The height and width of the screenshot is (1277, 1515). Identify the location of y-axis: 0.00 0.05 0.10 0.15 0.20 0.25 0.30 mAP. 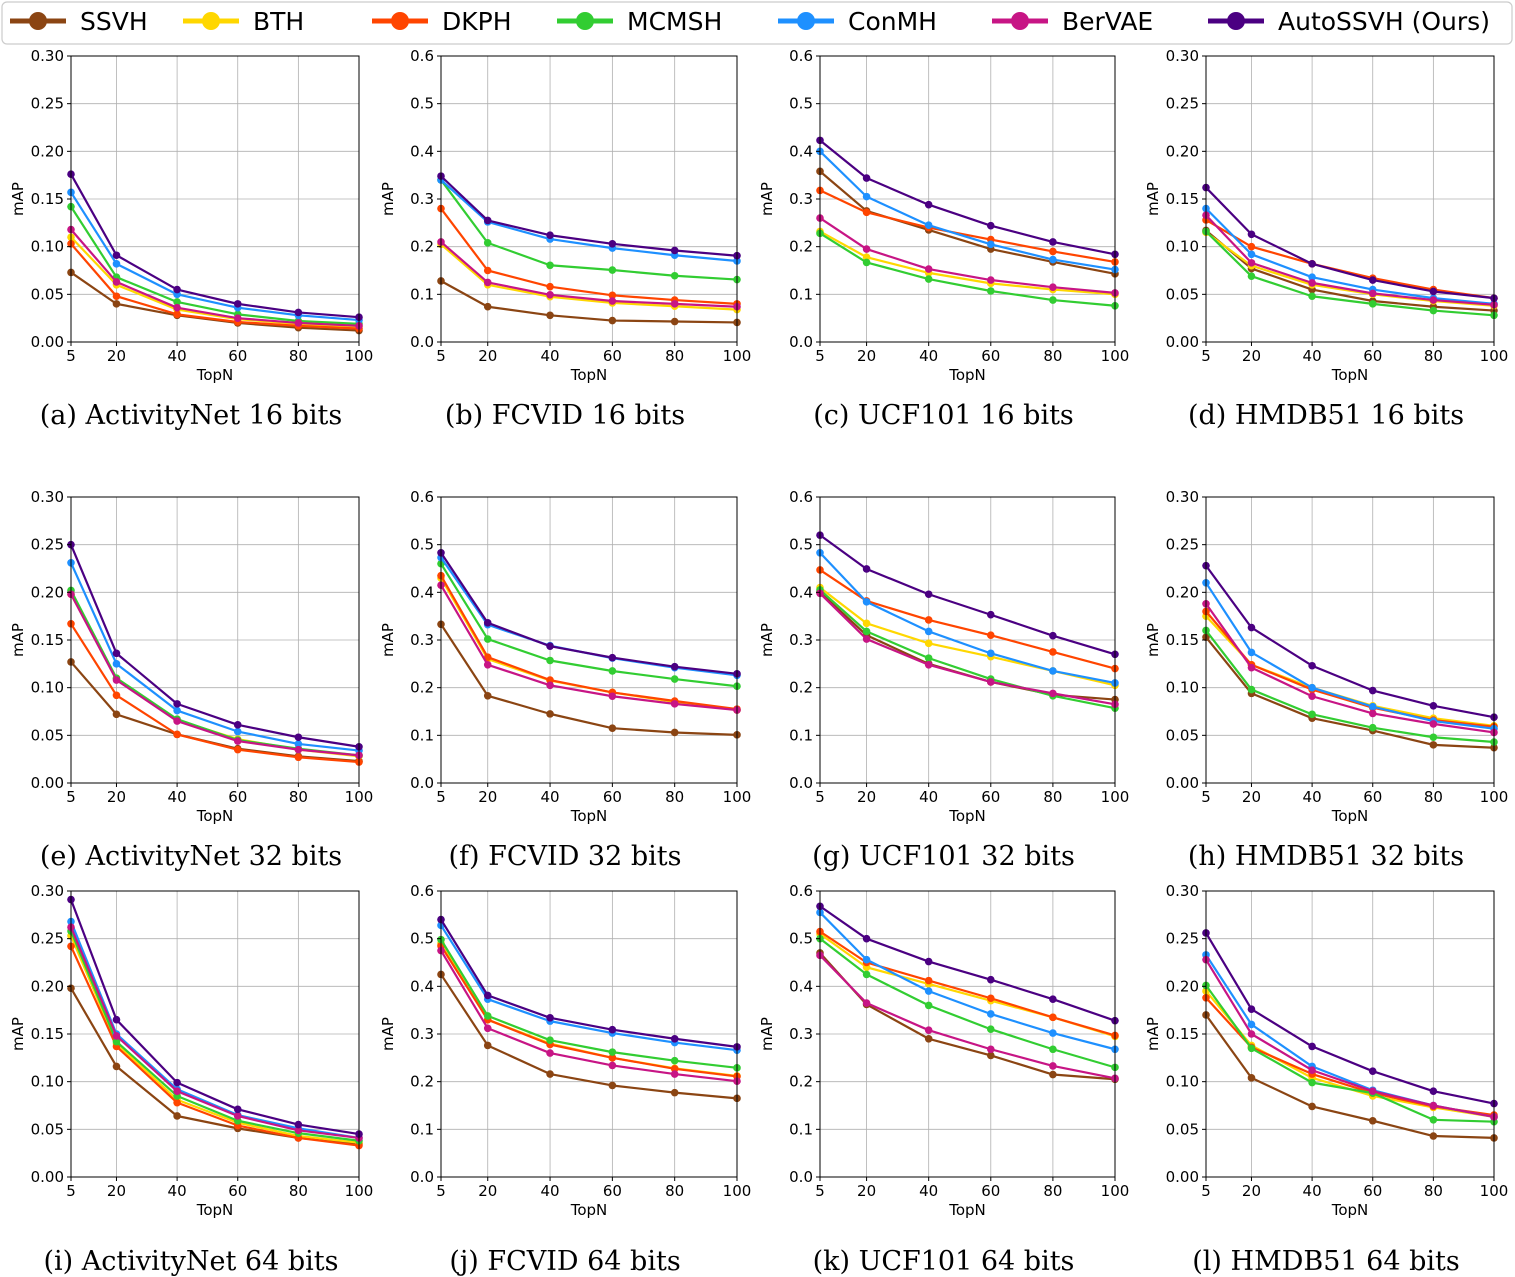
(1175, 640).